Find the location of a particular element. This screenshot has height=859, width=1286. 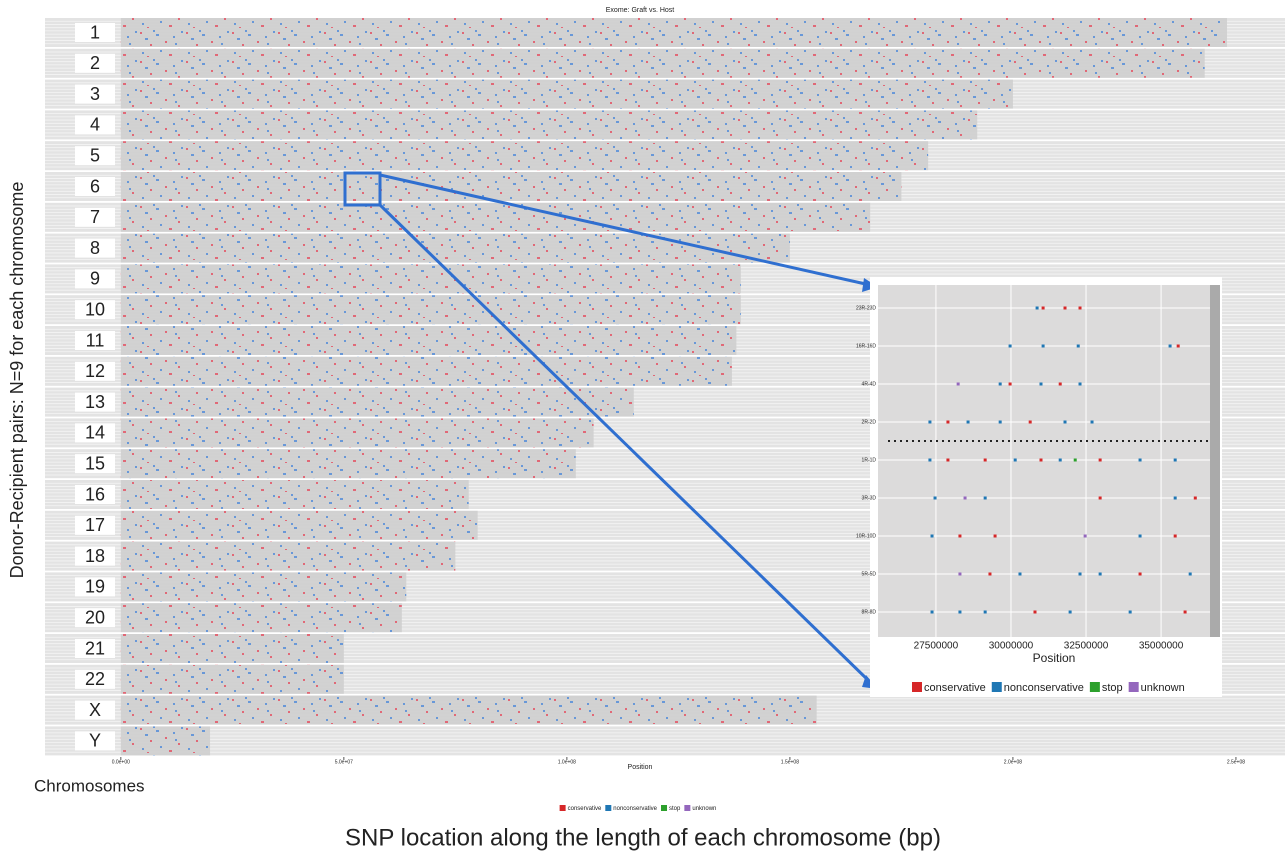

category-label: 1 is located at coordinates (95, 32).